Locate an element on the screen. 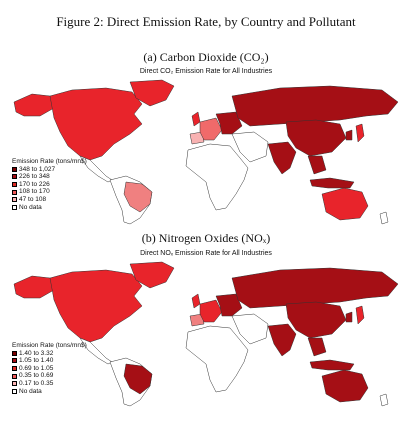 Image resolution: width=412 pixels, height=425 pixels. legend-item: 0.69 to 1.05 is located at coordinates (49, 369).